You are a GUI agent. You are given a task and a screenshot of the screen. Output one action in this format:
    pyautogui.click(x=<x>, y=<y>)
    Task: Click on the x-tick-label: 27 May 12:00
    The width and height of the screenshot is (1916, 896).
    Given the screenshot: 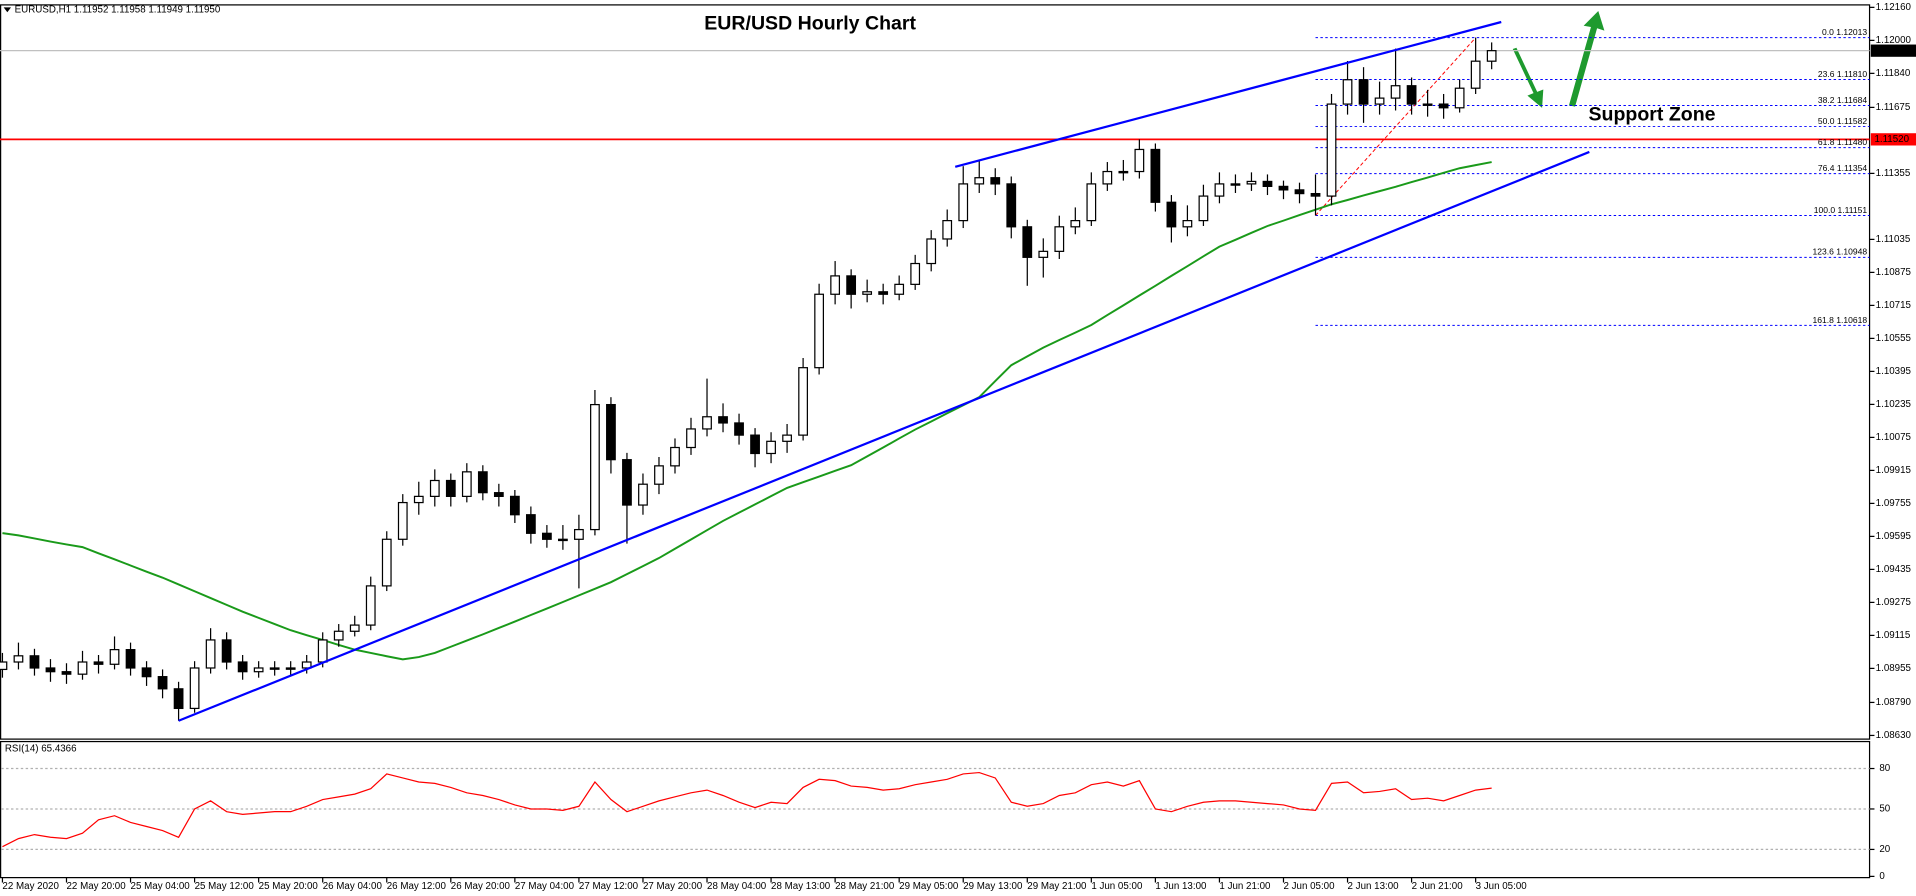 What is the action you would take?
    pyautogui.click(x=609, y=886)
    